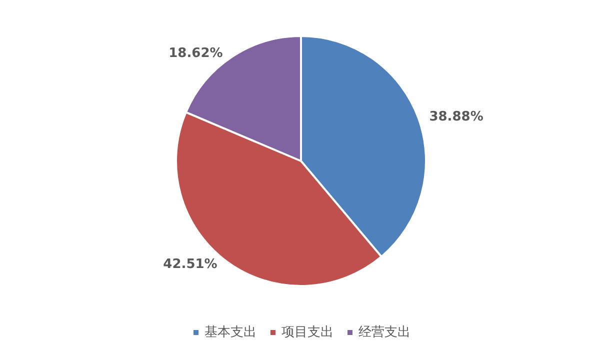 This screenshot has height=362, width=602. What do you see at coordinates (190, 264) in the screenshot?
I see `data-label: 42.51%` at bounding box center [190, 264].